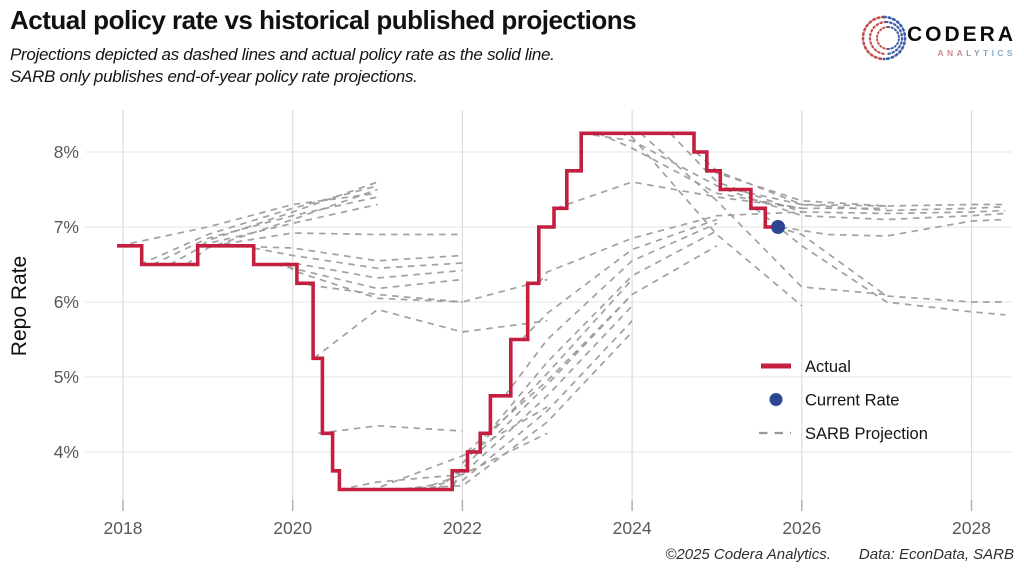 The height and width of the screenshot is (576, 1024). What do you see at coordinates (884, 38) in the screenshot?
I see `codera-globe-icon` at bounding box center [884, 38].